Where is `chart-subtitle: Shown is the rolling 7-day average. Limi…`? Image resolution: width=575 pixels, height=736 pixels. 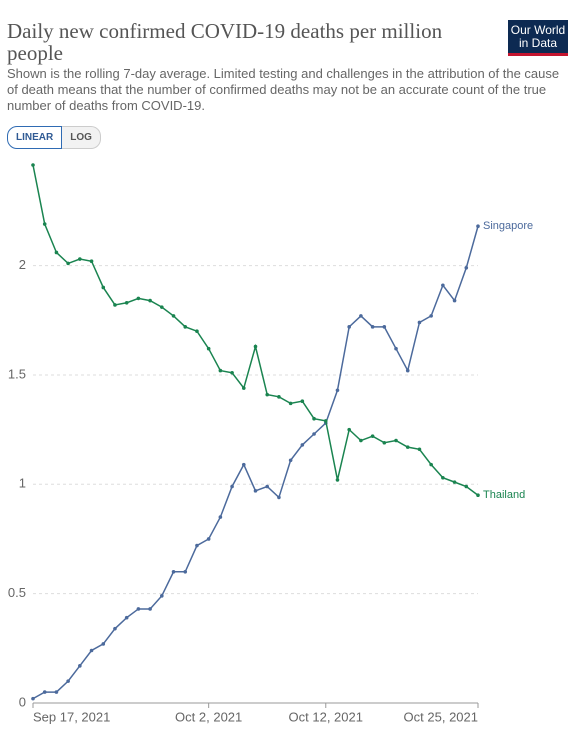 chart-subtitle: Shown is the rolling 7-day average. Limi… is located at coordinates (283, 89).